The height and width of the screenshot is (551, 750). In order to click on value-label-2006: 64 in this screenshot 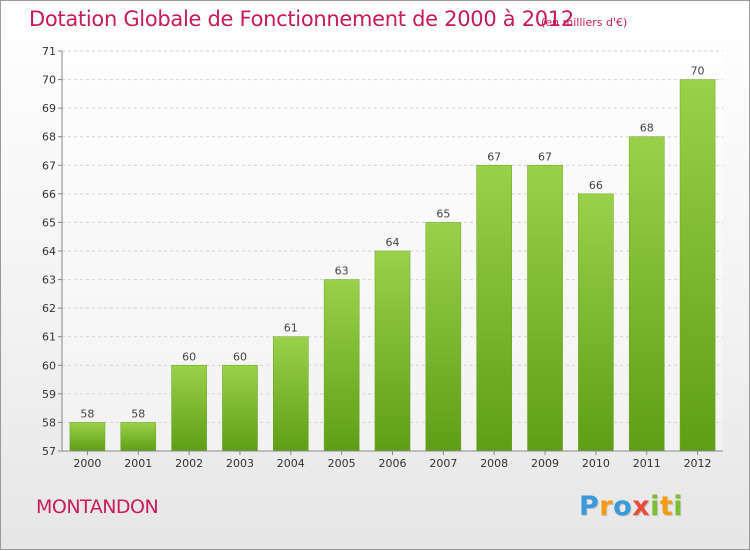, I will do `click(393, 242)`.